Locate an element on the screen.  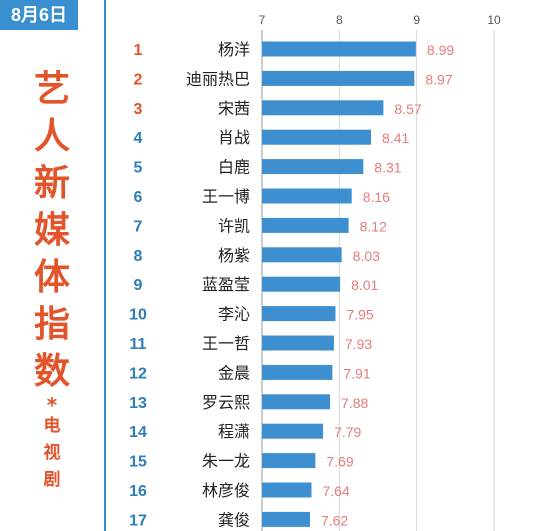
title-char: 指 is located at coordinates (51, 324).